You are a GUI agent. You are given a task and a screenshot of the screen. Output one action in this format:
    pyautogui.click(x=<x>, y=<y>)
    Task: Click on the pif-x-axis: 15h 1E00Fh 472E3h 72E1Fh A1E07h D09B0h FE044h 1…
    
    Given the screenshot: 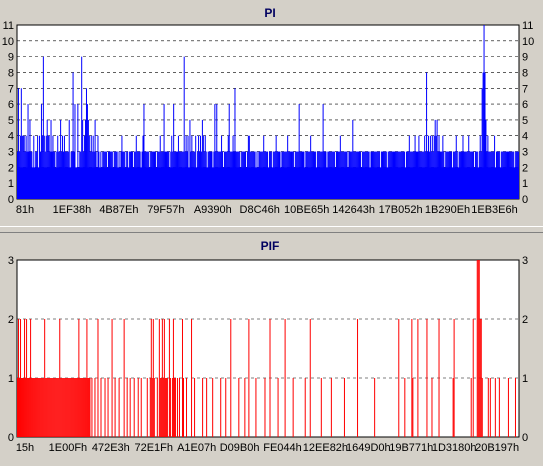 What is the action you would take?
    pyautogui.click(x=267, y=448)
    